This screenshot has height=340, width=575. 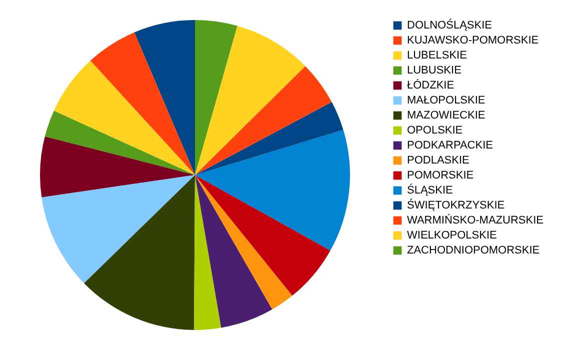 What do you see at coordinates (446, 100) in the screenshot?
I see `legend-label: MAŁOPOLSKIE` at bounding box center [446, 100].